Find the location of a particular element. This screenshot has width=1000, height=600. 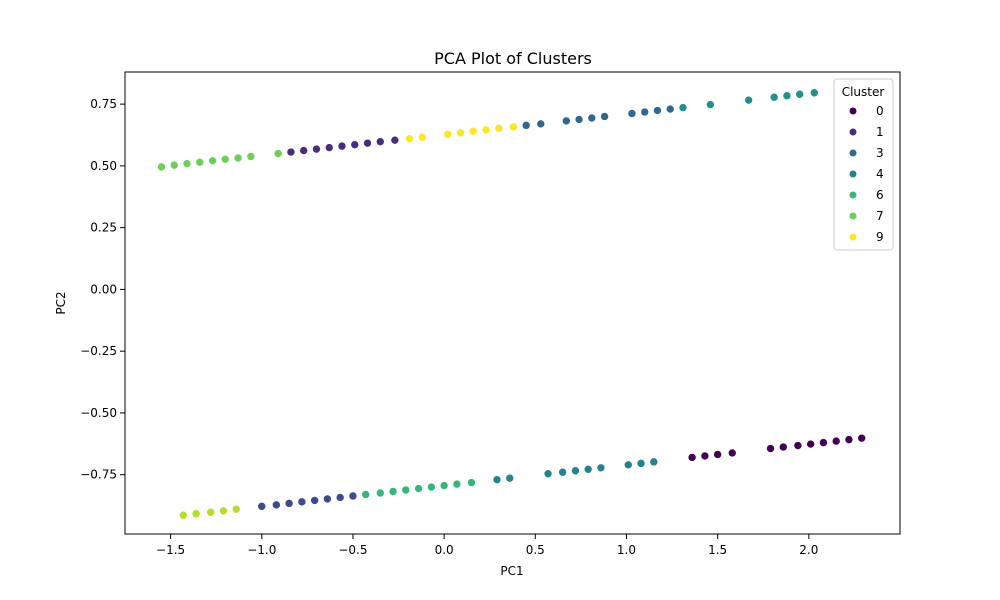

y-tick-label: −0.50 is located at coordinates (98, 413).